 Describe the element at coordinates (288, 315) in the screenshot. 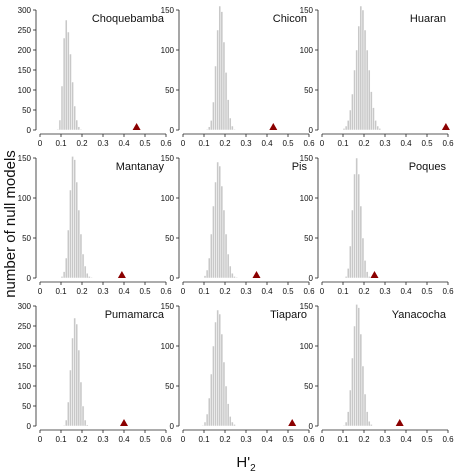

I see `panel-title: Tiaparo` at that location.